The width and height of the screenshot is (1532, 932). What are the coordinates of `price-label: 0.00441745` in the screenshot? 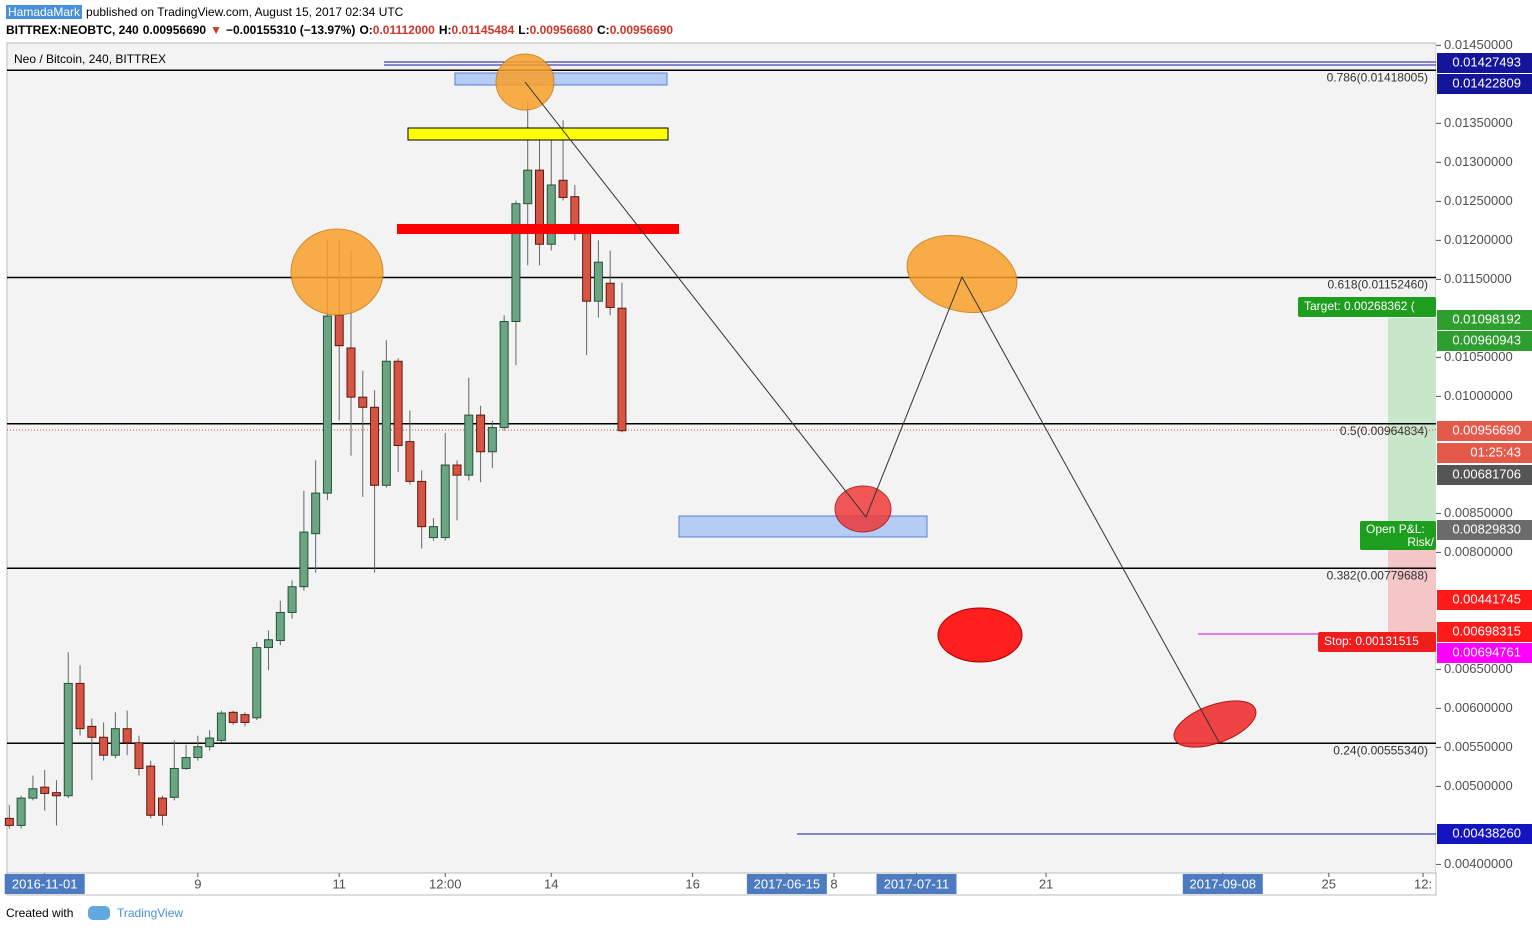 It's located at (1486, 598).